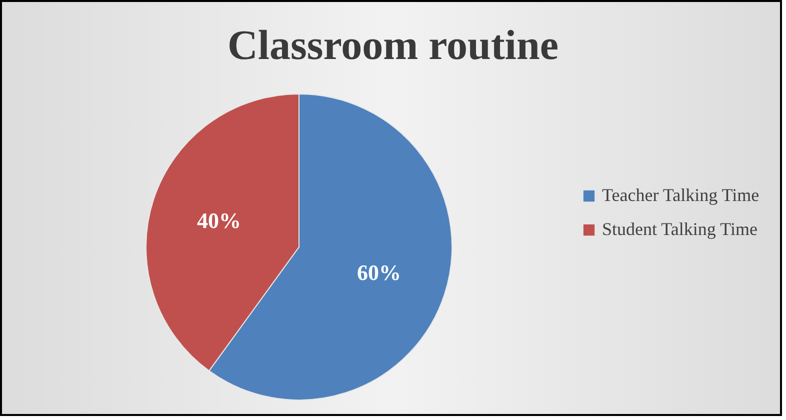  What do you see at coordinates (393, 46) in the screenshot?
I see `chart-title: Classroom routine` at bounding box center [393, 46].